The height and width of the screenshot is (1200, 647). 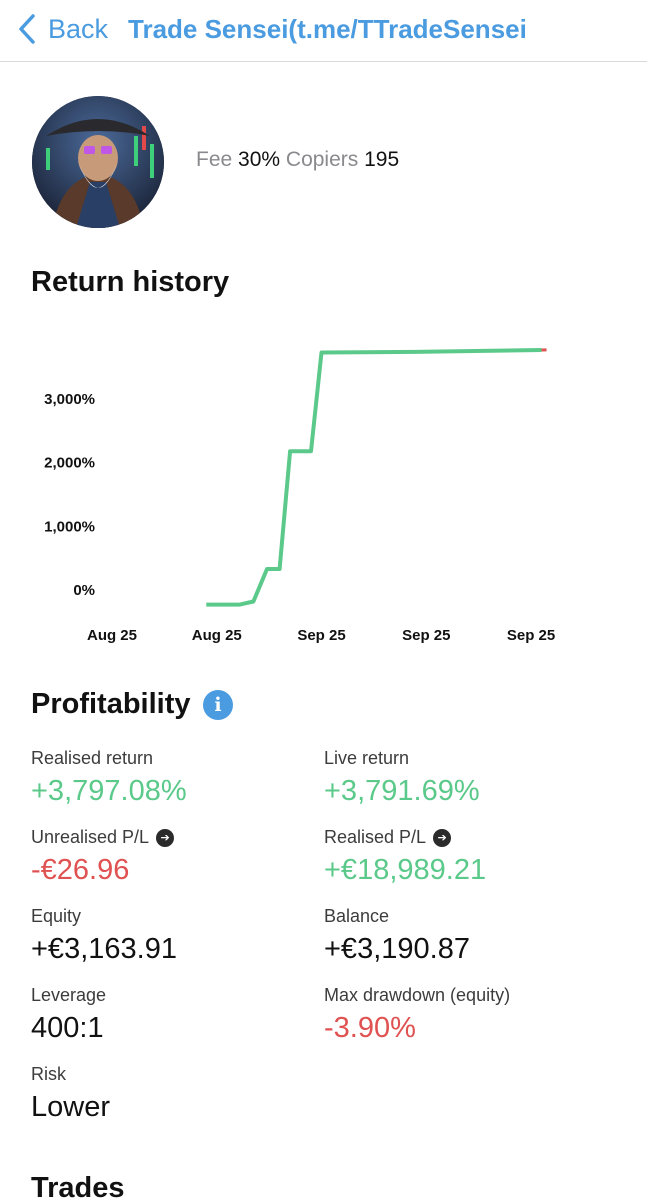 What do you see at coordinates (402, 791) in the screenshot?
I see `live-return-value: +3,791.69%` at bounding box center [402, 791].